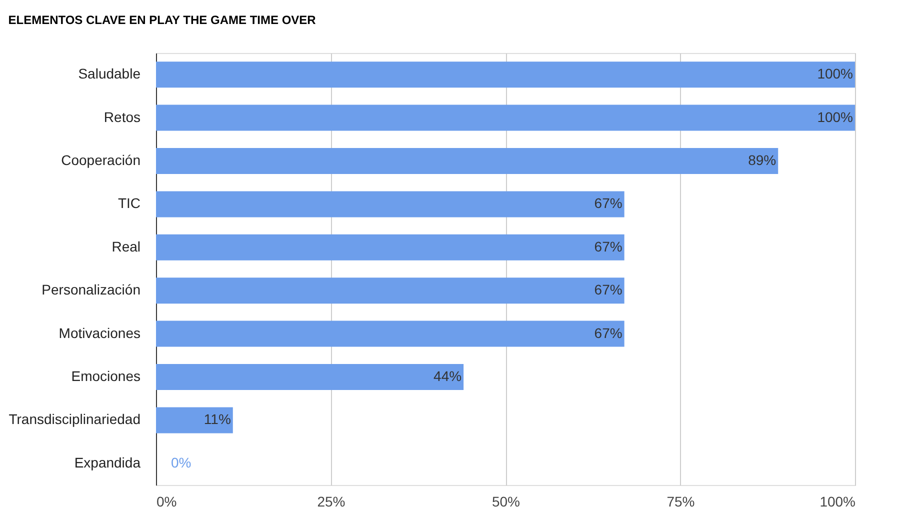  Describe the element at coordinates (680, 502) in the screenshot. I see `x-tick-label: 75%` at that location.